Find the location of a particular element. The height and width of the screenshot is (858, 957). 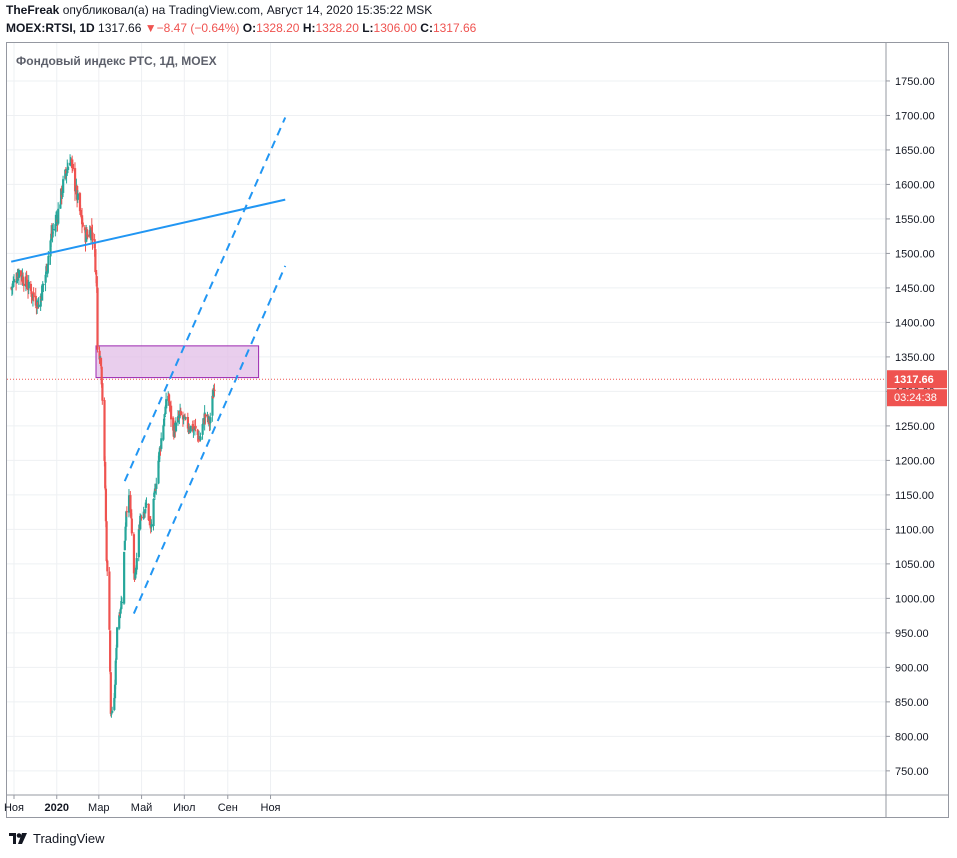

channel-line is located at coordinates (205, 299).